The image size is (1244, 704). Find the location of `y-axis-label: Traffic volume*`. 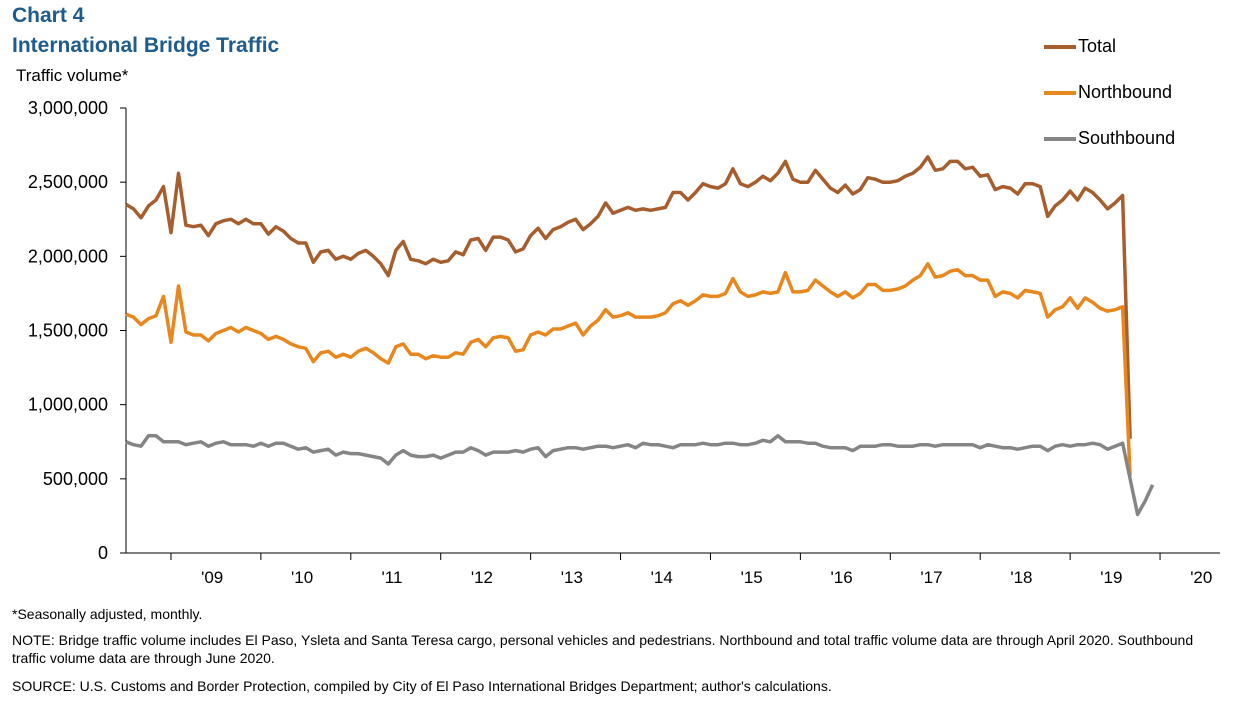

y-axis-label: Traffic volume* is located at coordinates (72, 75).